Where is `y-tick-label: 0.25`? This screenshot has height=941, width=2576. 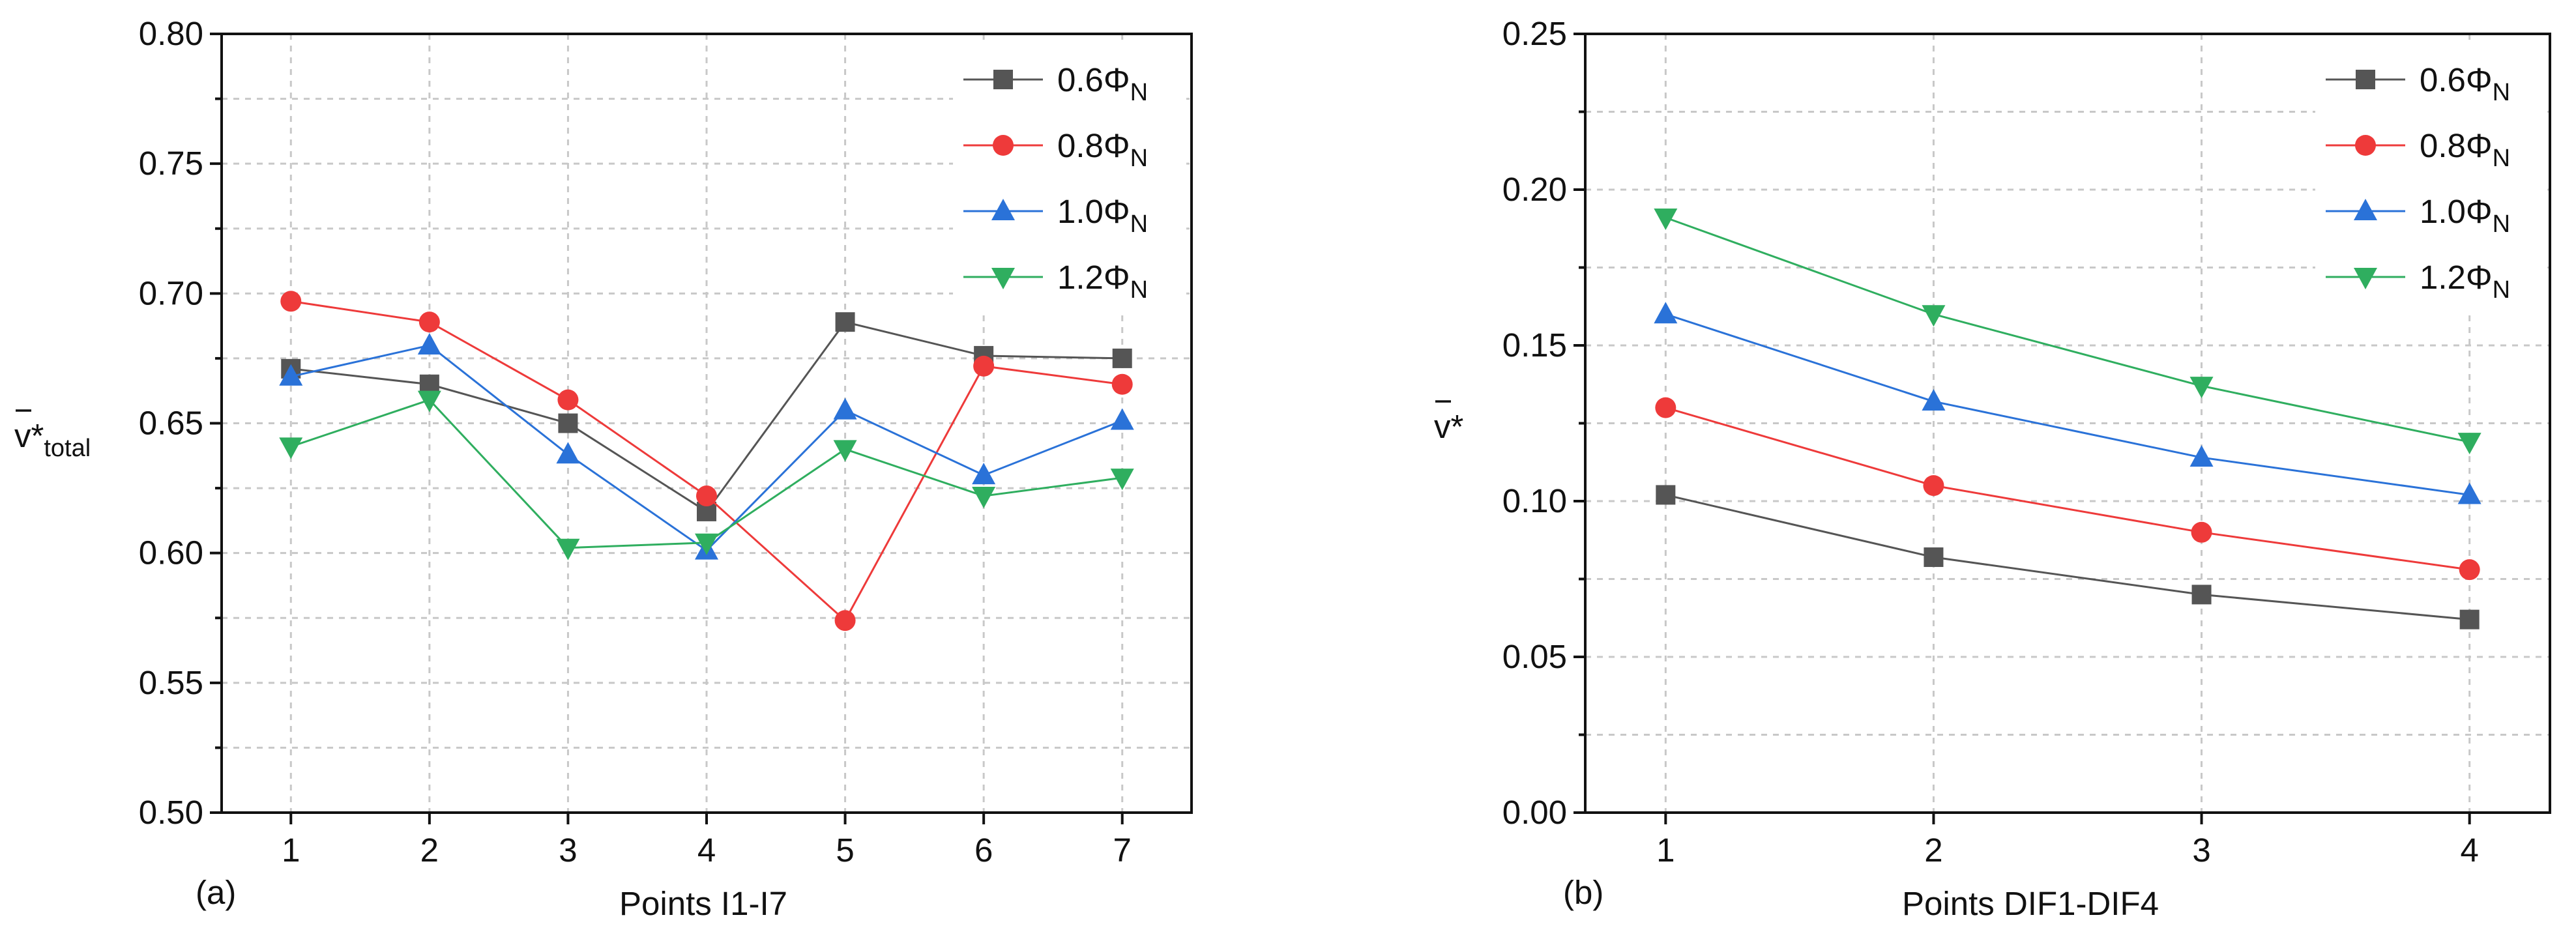
y-tick-label: 0.25 is located at coordinates (1534, 33).